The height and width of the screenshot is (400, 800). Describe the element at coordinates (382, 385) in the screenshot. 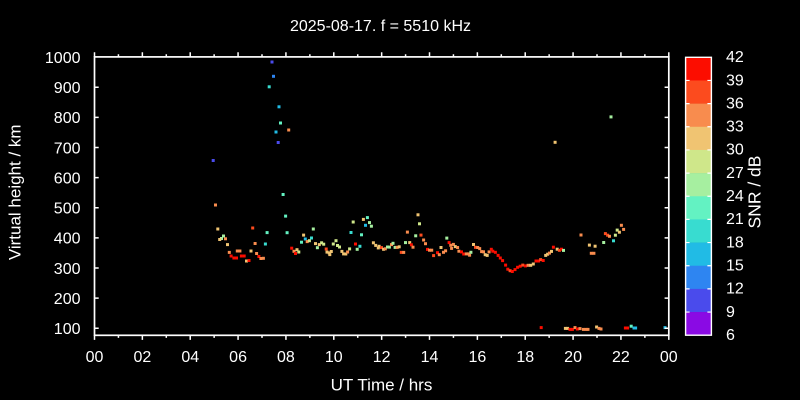

I see `svg-text: UT Time / hrs` at that location.